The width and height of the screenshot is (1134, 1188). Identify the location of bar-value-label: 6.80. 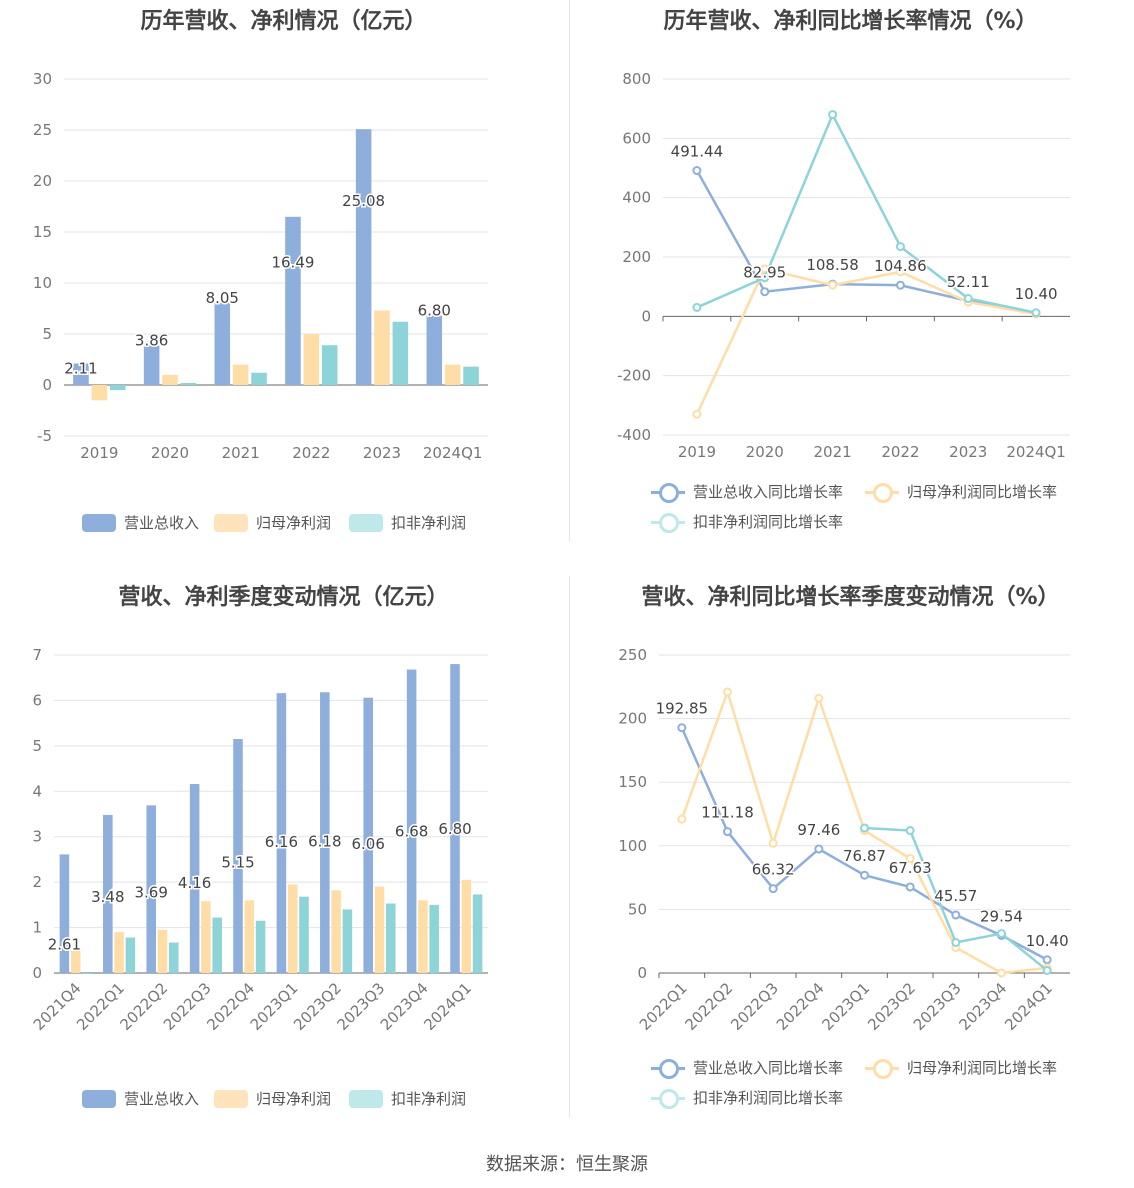
(434, 311).